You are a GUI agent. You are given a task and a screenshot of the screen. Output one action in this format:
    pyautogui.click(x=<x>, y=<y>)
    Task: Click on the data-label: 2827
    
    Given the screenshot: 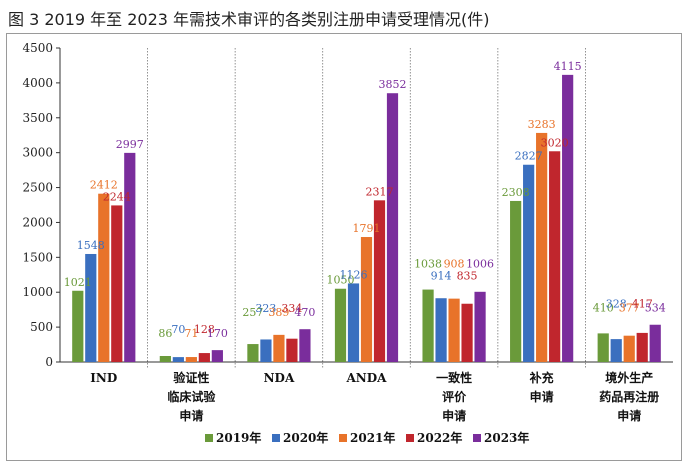 What is the action you would take?
    pyautogui.click(x=529, y=156)
    